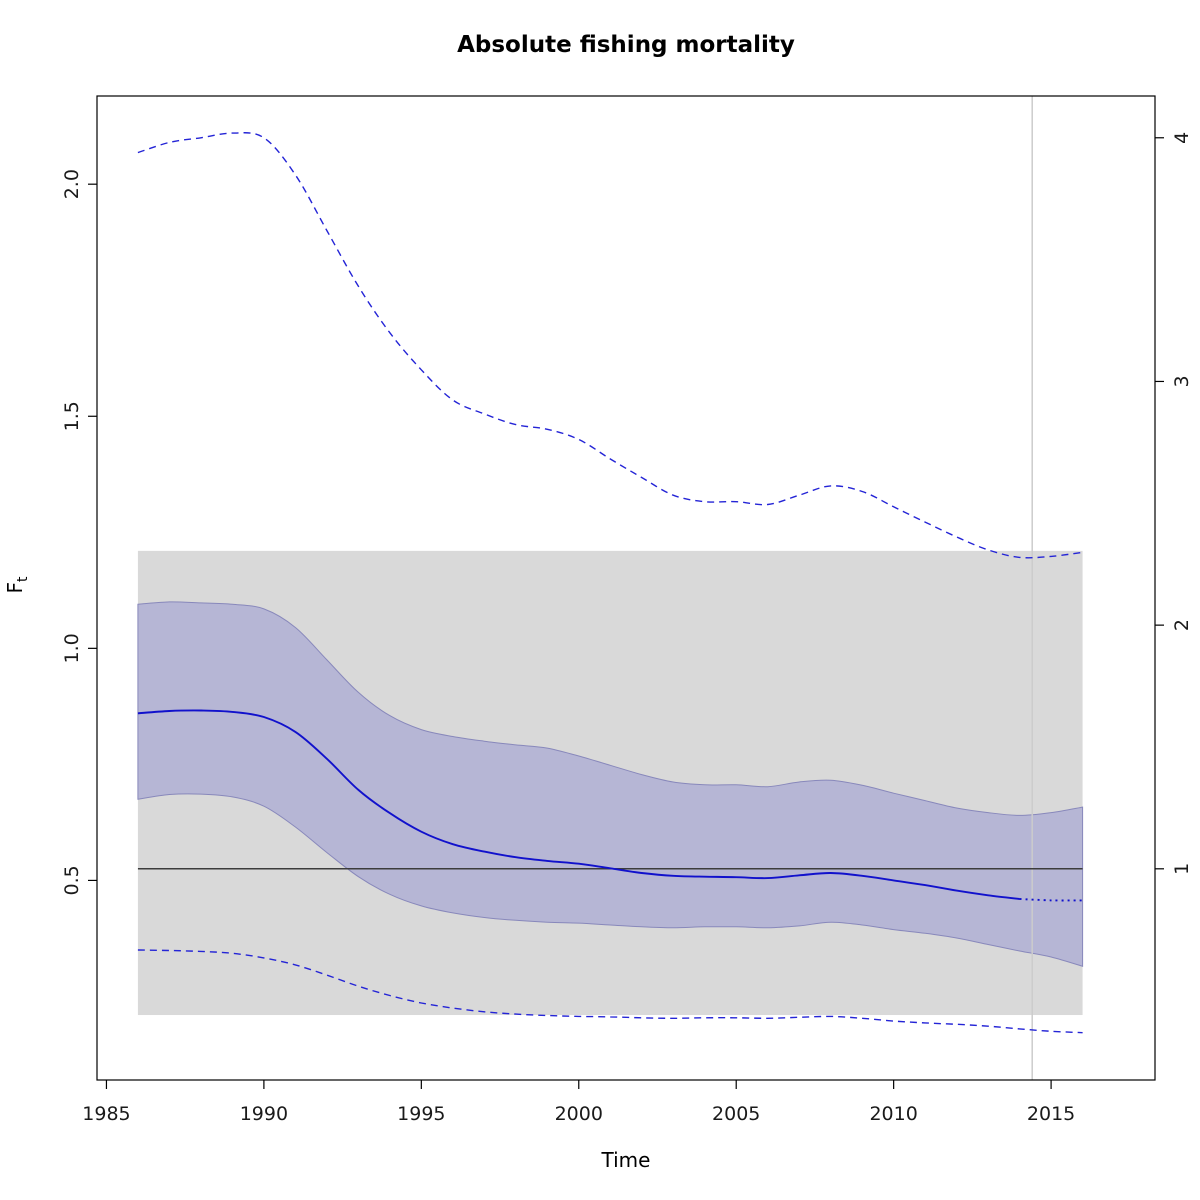 The width and height of the screenshot is (1200, 1200). Describe the element at coordinates (736, 1114) in the screenshot. I see `x-axis-tick-label: 2005` at that location.